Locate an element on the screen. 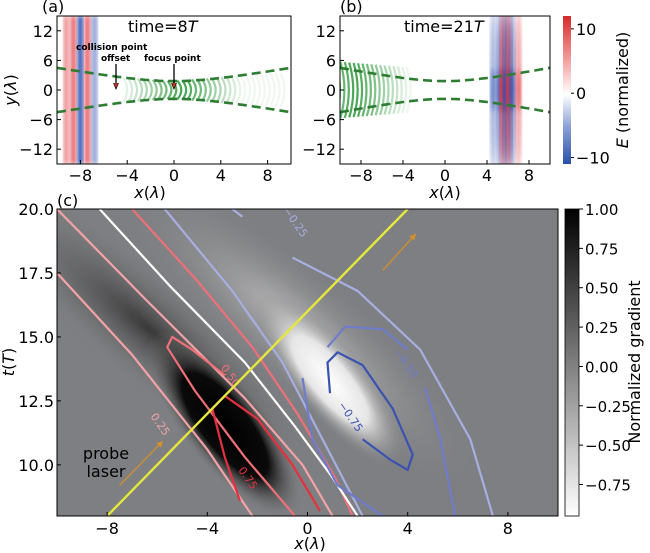  cb2-tick-label: 0.00 is located at coordinates (601, 367).